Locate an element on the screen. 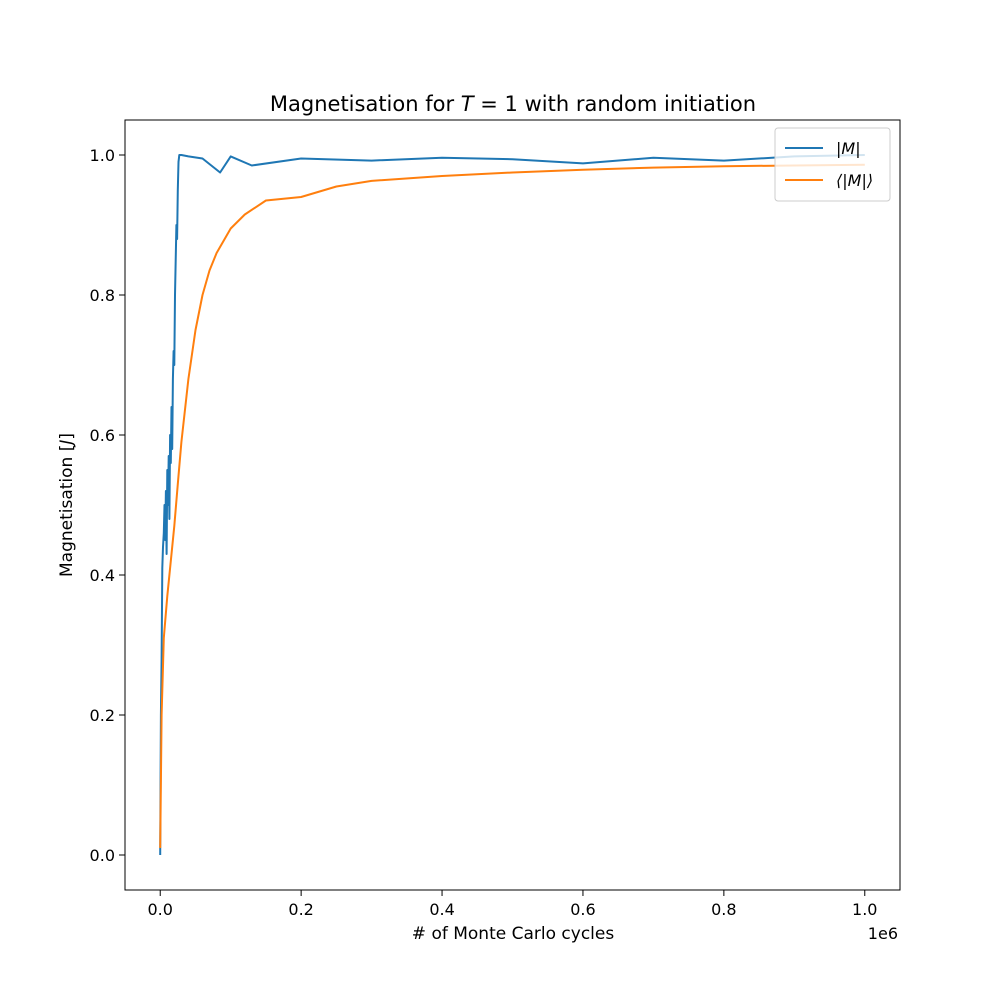 The image size is (1000, 1000). x-tick-label: 0.8 is located at coordinates (723, 909).